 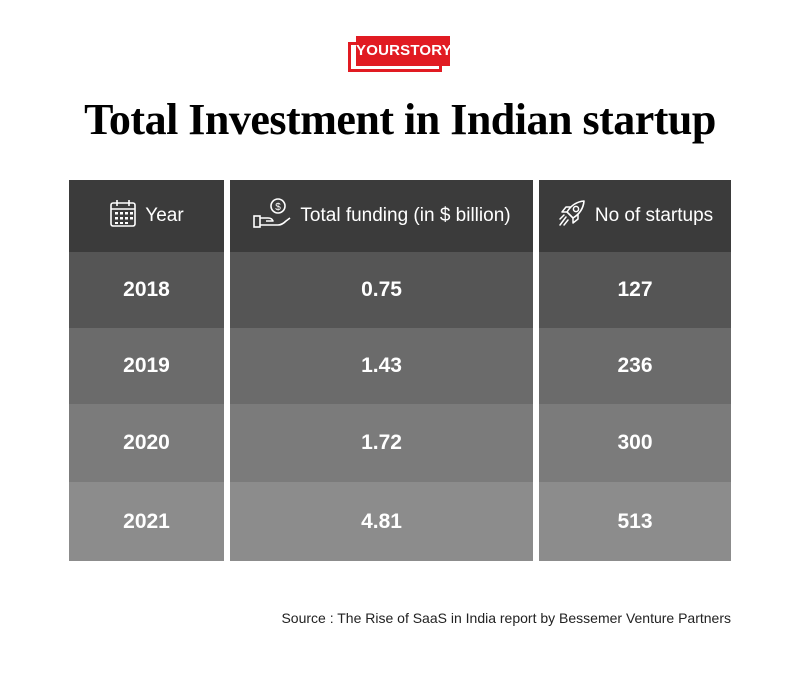 What do you see at coordinates (146, 290) in the screenshot?
I see `year-cell: 2018` at bounding box center [146, 290].